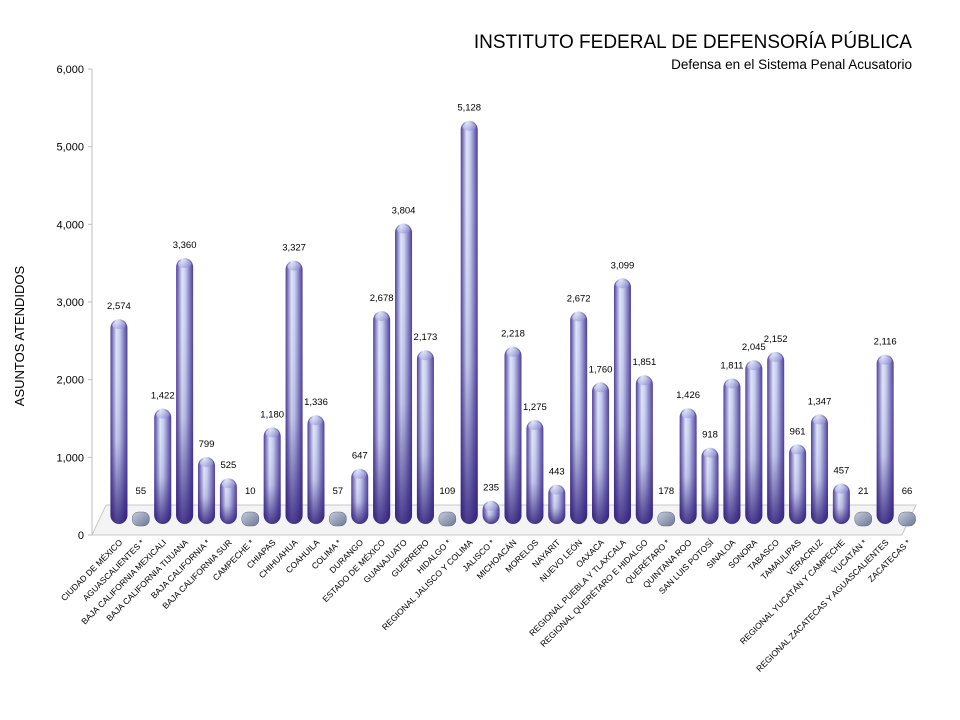  Describe the element at coordinates (70, 225) in the screenshot. I see `y-tick-label: 4,000` at that location.